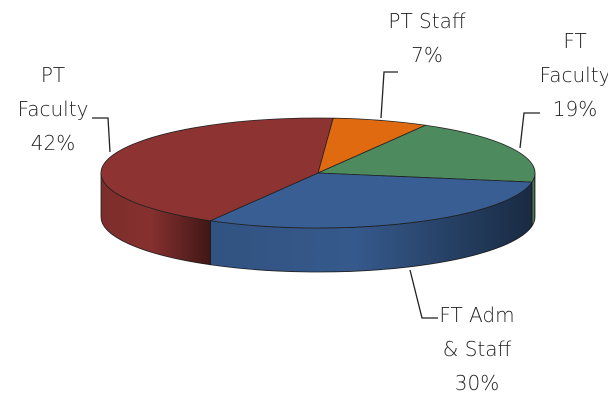 This screenshot has height=402, width=608. Describe the element at coordinates (477, 332) in the screenshot. I see `category-label: FT Adm & Staff` at that location.